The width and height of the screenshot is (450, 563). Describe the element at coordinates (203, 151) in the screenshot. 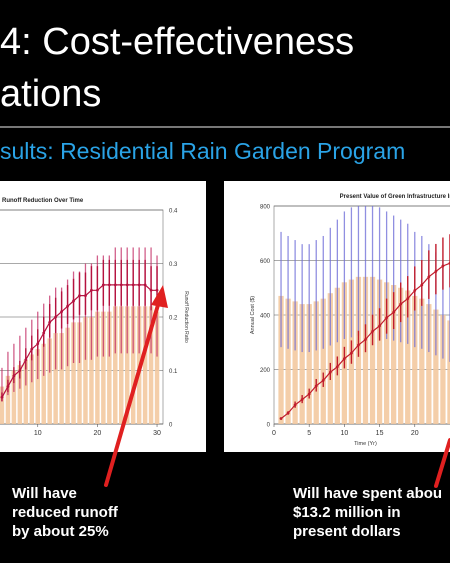

I see `slide-subtitle: sults: Residential Rain Garden Program` at that location.